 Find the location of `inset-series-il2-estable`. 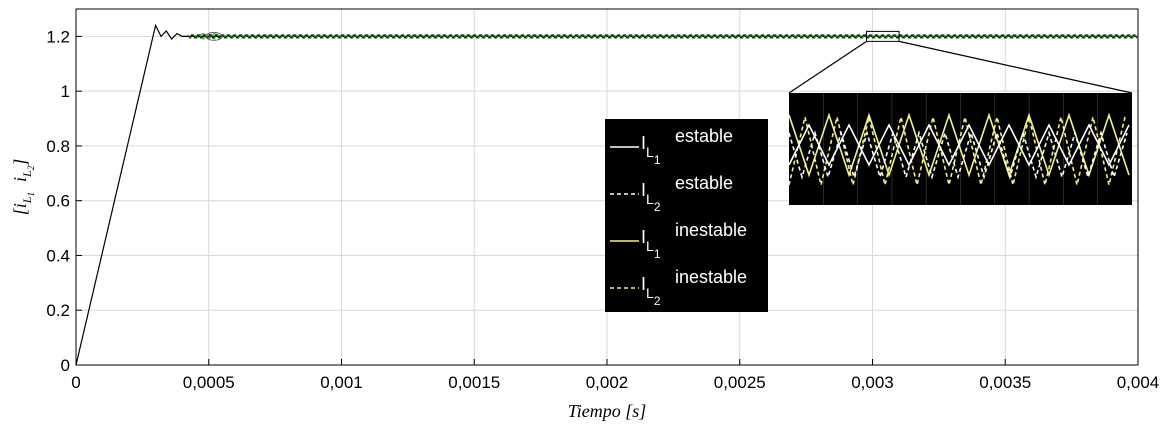

inset-series-il2-estable is located at coordinates (958, 155).